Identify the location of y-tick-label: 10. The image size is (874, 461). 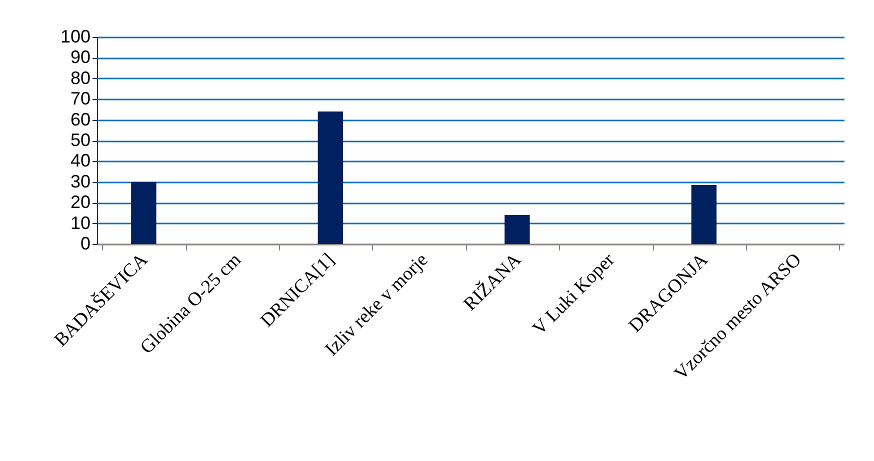
(80, 222).